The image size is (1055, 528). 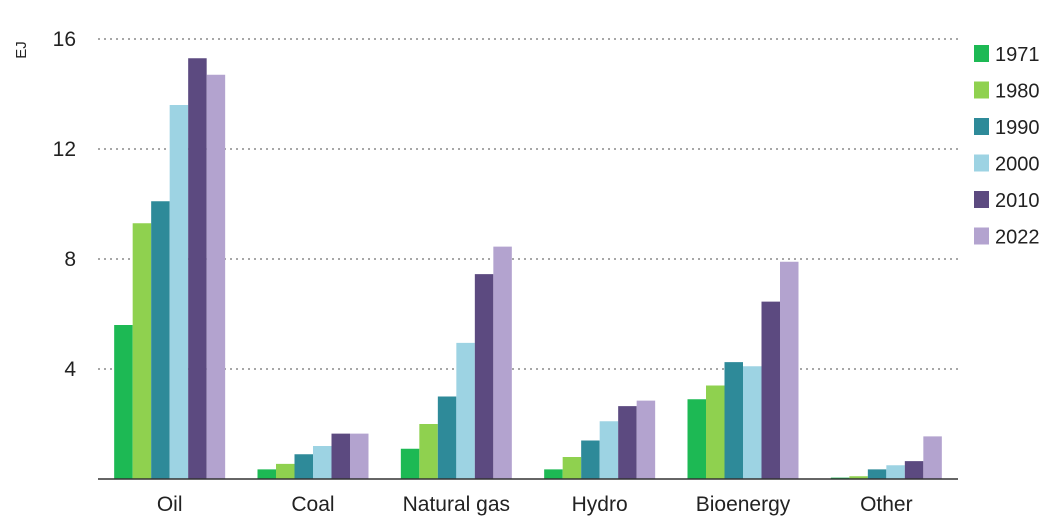 What do you see at coordinates (216, 276) in the screenshot?
I see `bar-oil-2022` at bounding box center [216, 276].